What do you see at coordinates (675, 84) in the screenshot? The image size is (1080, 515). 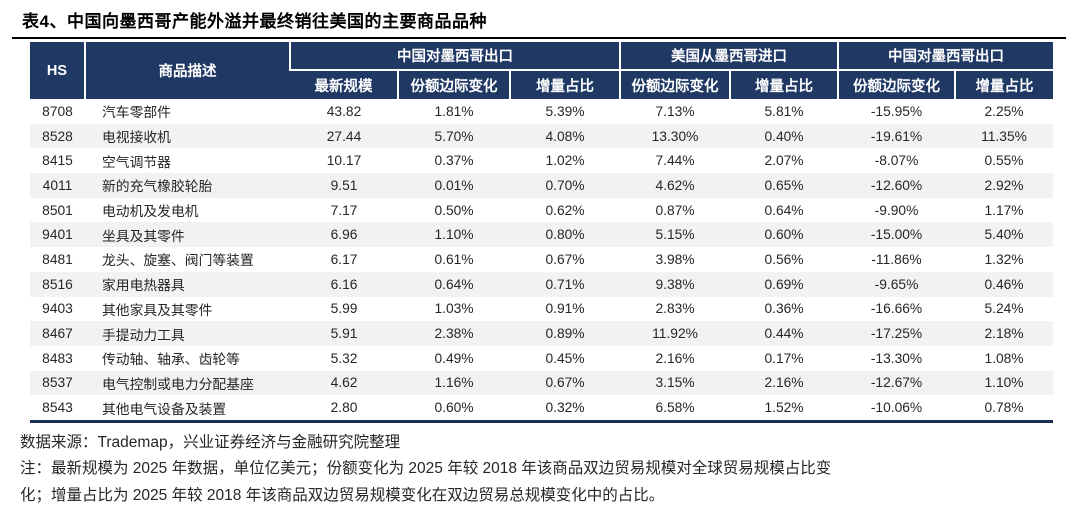 I see `col-header-share-change-2: 份额边际变化` at bounding box center [675, 84].